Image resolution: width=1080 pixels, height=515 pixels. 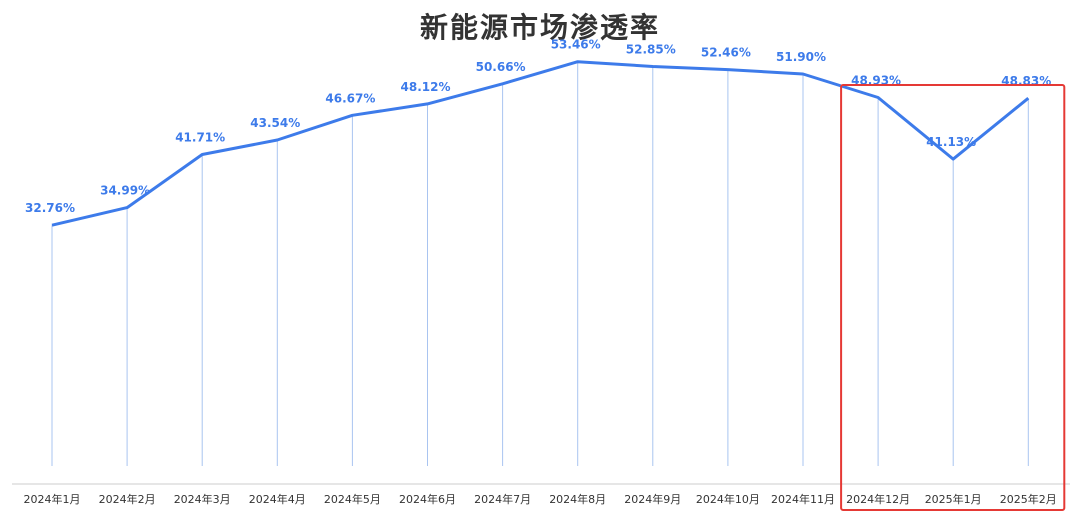 What do you see at coordinates (576, 45) in the screenshot?
I see `data-label: 53.46%` at bounding box center [576, 45].